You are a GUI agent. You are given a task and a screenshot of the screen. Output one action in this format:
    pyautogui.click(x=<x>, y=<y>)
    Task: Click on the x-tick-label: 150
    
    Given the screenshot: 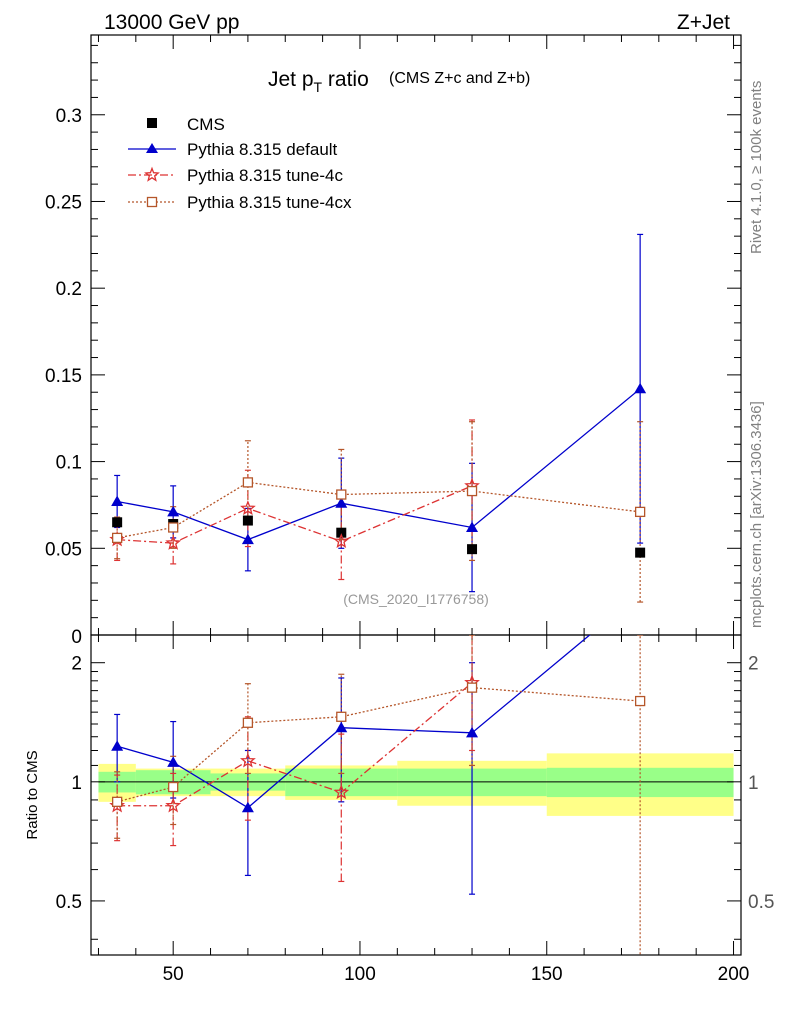 What is the action you would take?
    pyautogui.click(x=547, y=974)
    